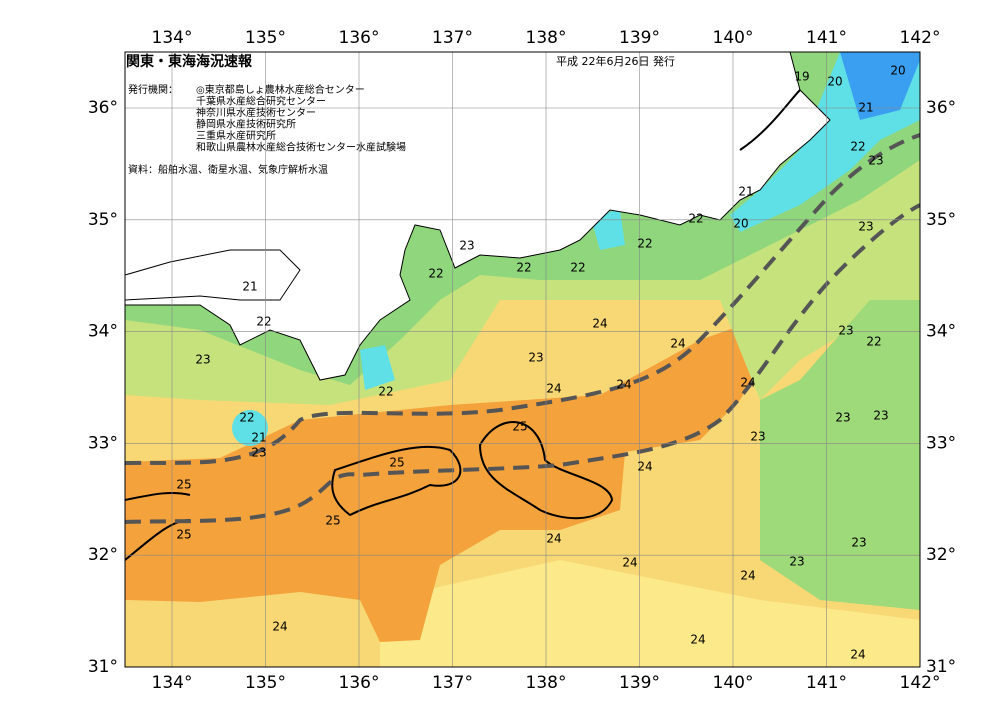 The width and height of the screenshot is (1002, 709). What do you see at coordinates (941, 332) in the screenshot?
I see `lat-label-right: 34°` at bounding box center [941, 332].